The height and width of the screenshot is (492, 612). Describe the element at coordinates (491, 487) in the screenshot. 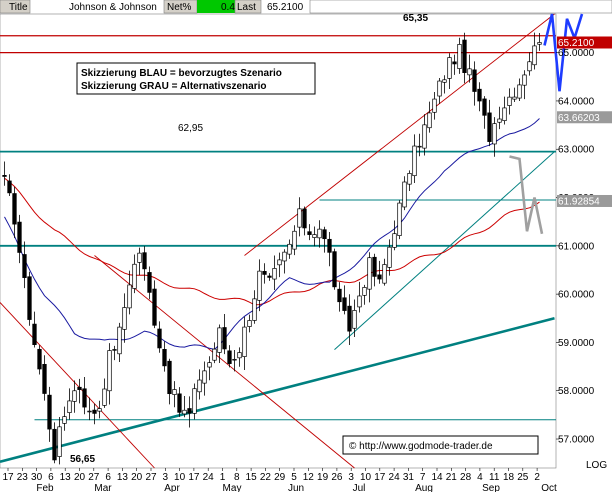

I see `x-month-tick-sep: Sep` at that location.